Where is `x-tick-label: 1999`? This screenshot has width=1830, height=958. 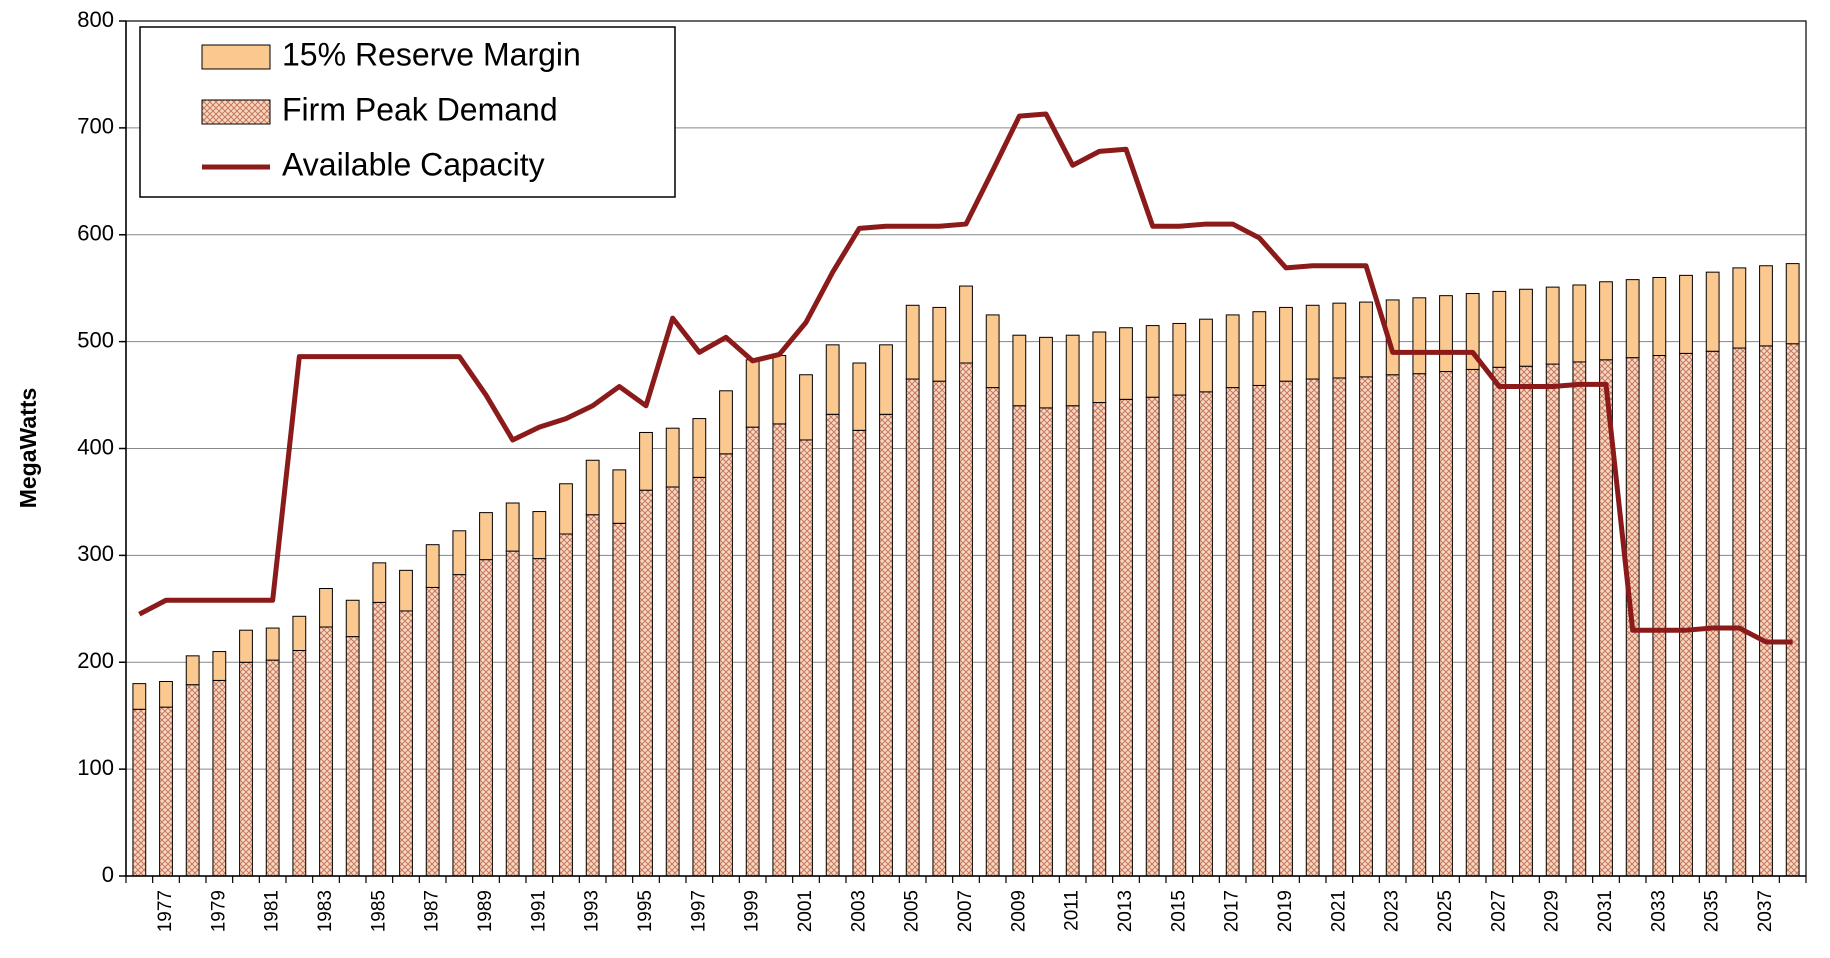
x-tick-label: 1999 is located at coordinates (752, 911).